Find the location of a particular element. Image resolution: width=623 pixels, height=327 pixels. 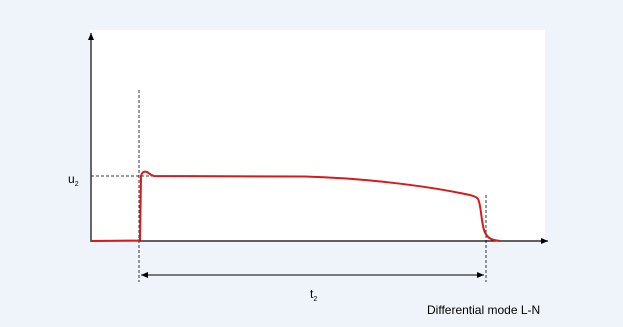

mode-caption: Differential mode L-N is located at coordinates (484, 310).